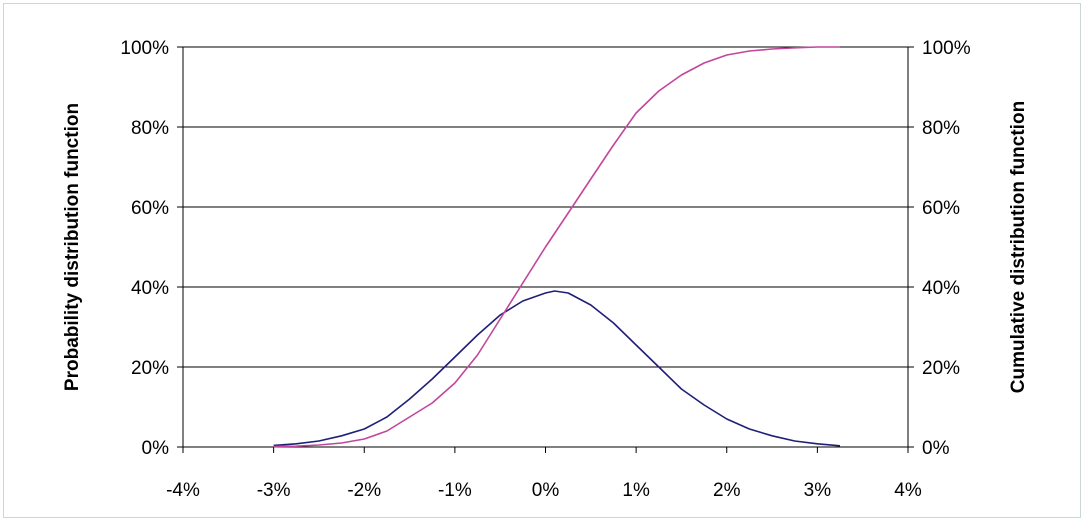 The height and width of the screenshot is (523, 1086). I want to click on x-tick-label: 1%, so click(636, 490).